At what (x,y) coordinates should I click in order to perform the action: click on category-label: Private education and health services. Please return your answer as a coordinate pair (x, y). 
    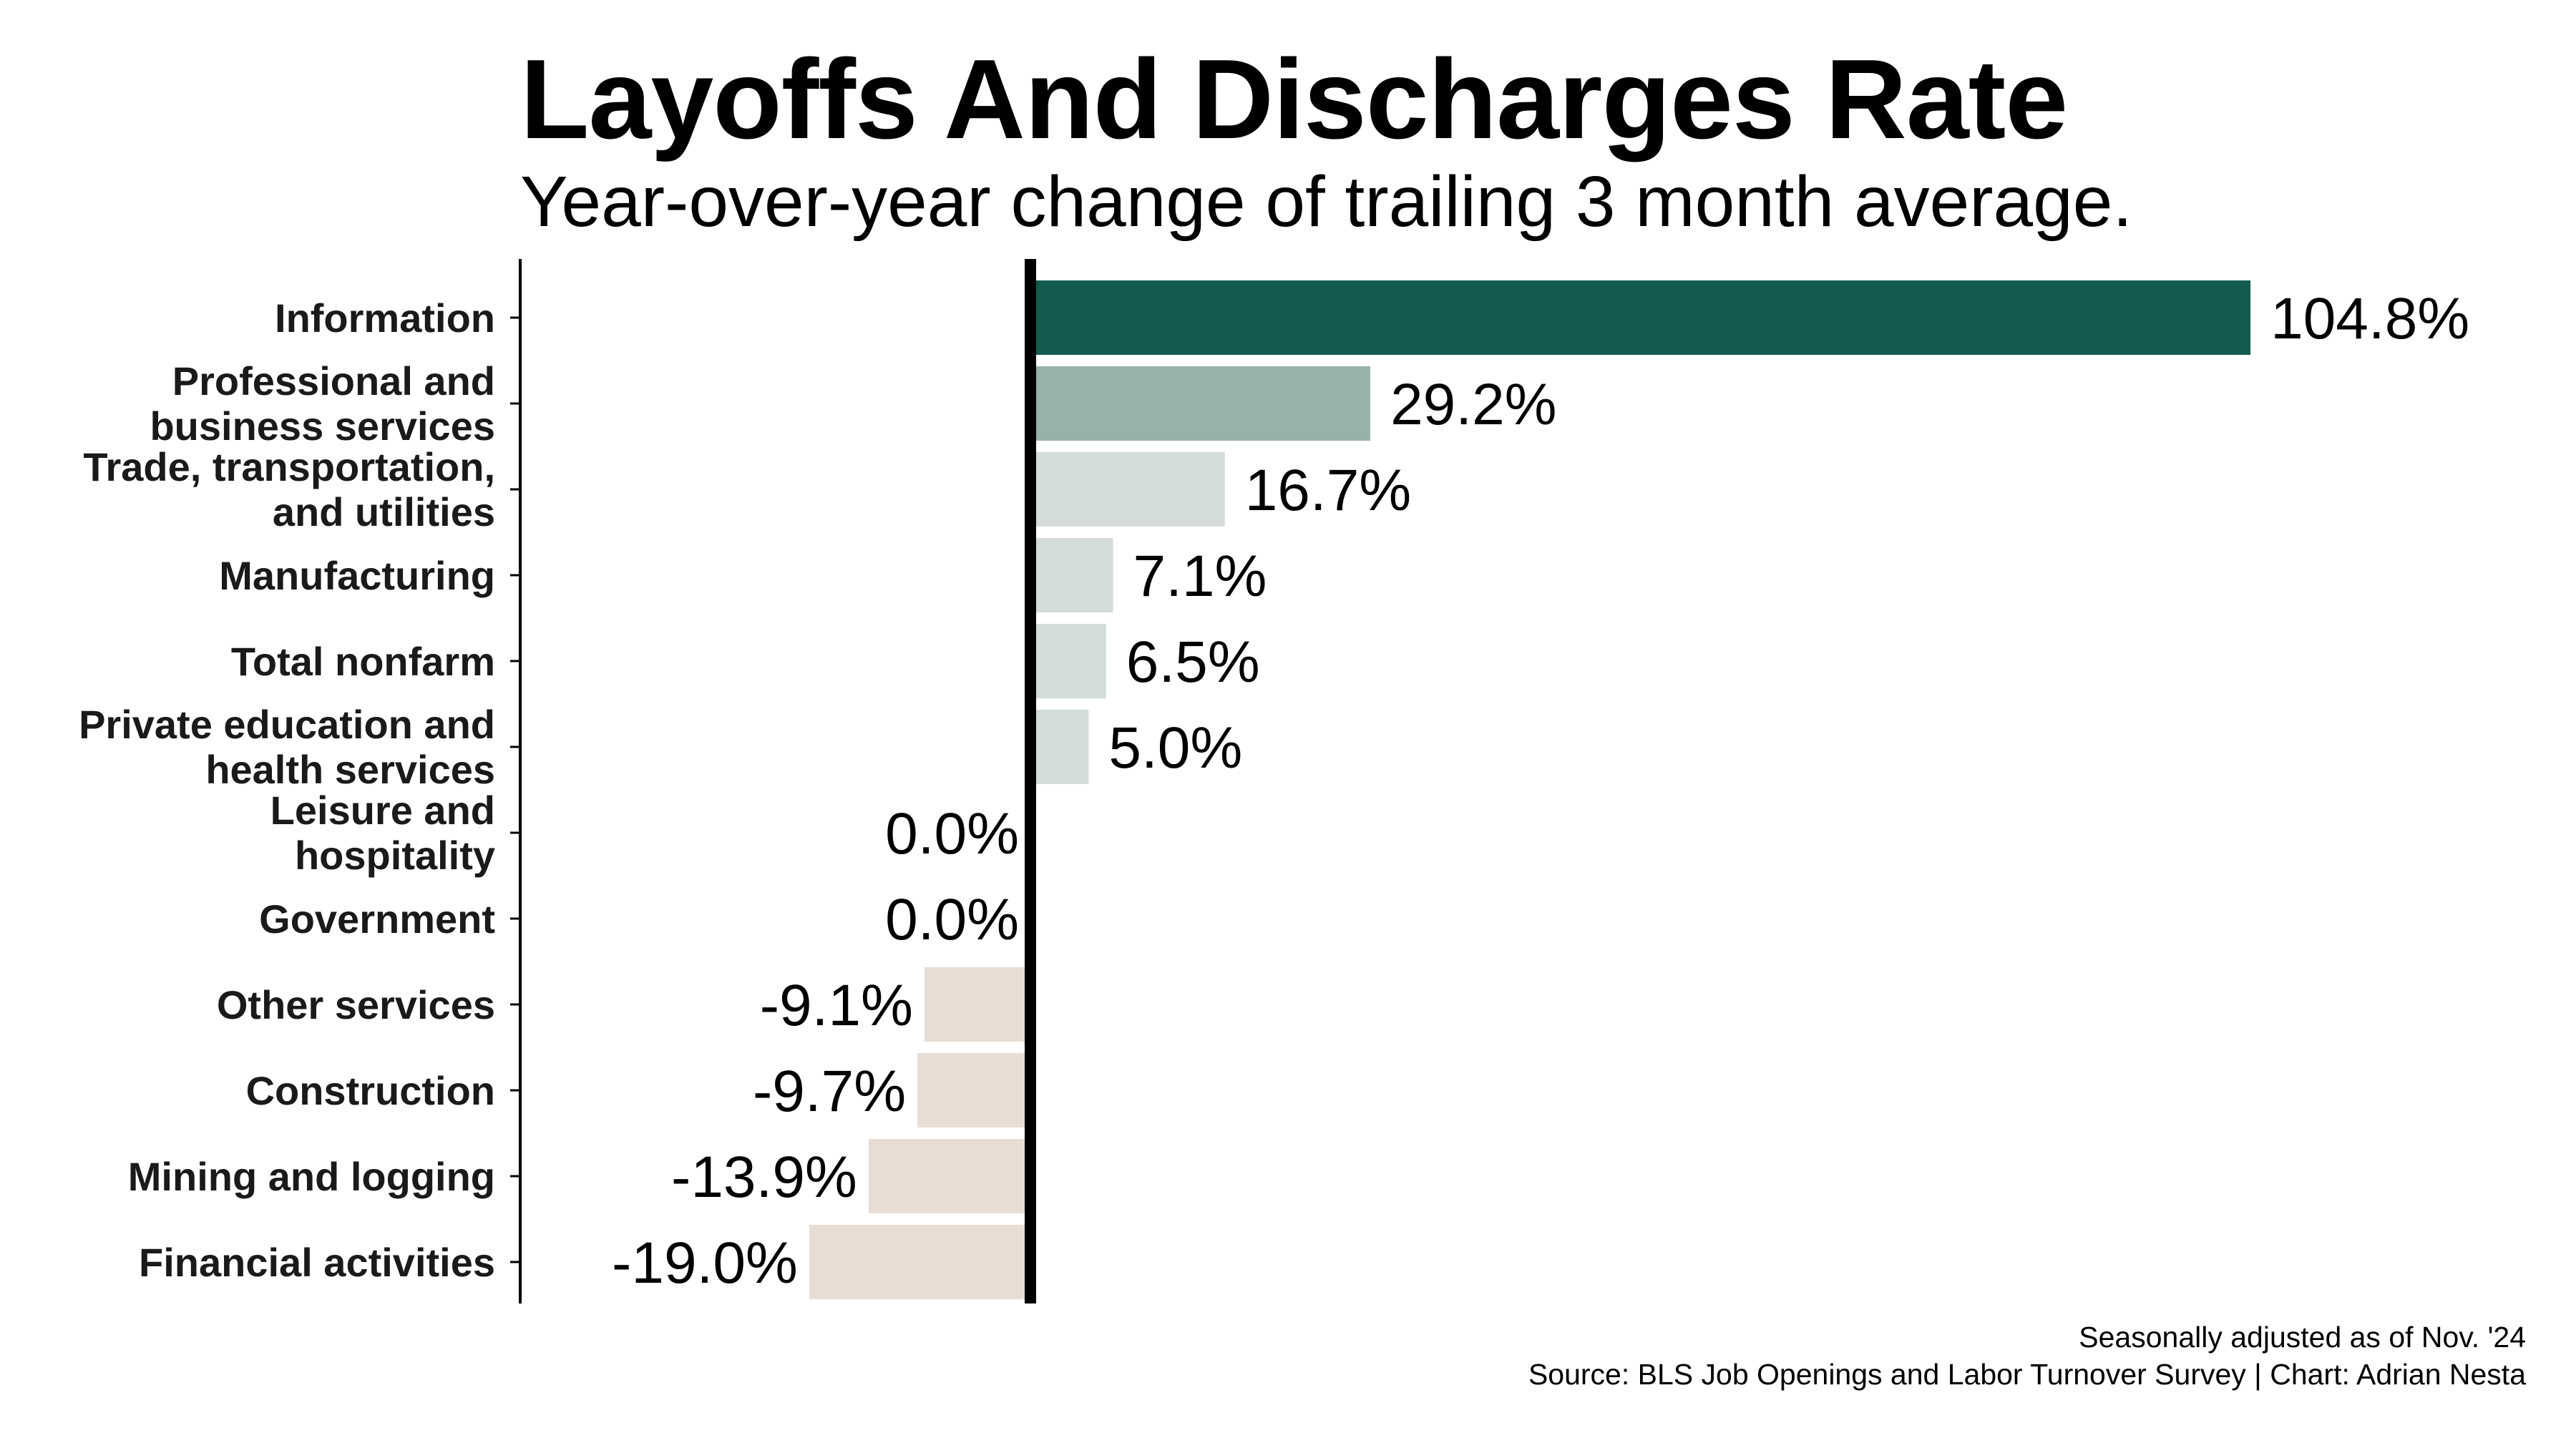
    Looking at the image, I should click on (287, 747).